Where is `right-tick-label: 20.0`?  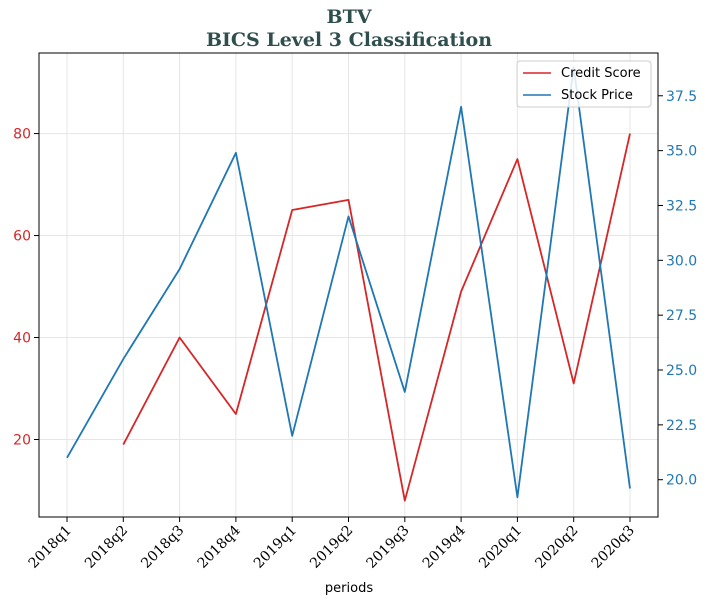 right-tick-label: 20.0 is located at coordinates (681, 481).